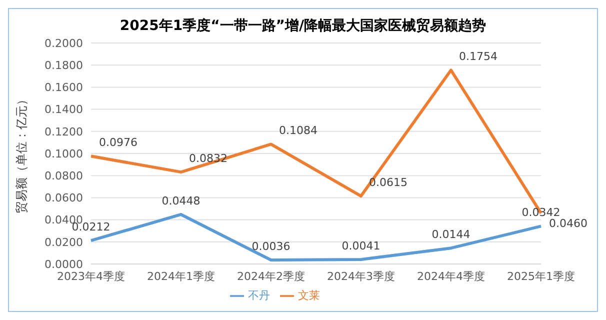  Describe the element at coordinates (63, 153) in the screenshot. I see `y-tick-label: 0.1000` at that location.